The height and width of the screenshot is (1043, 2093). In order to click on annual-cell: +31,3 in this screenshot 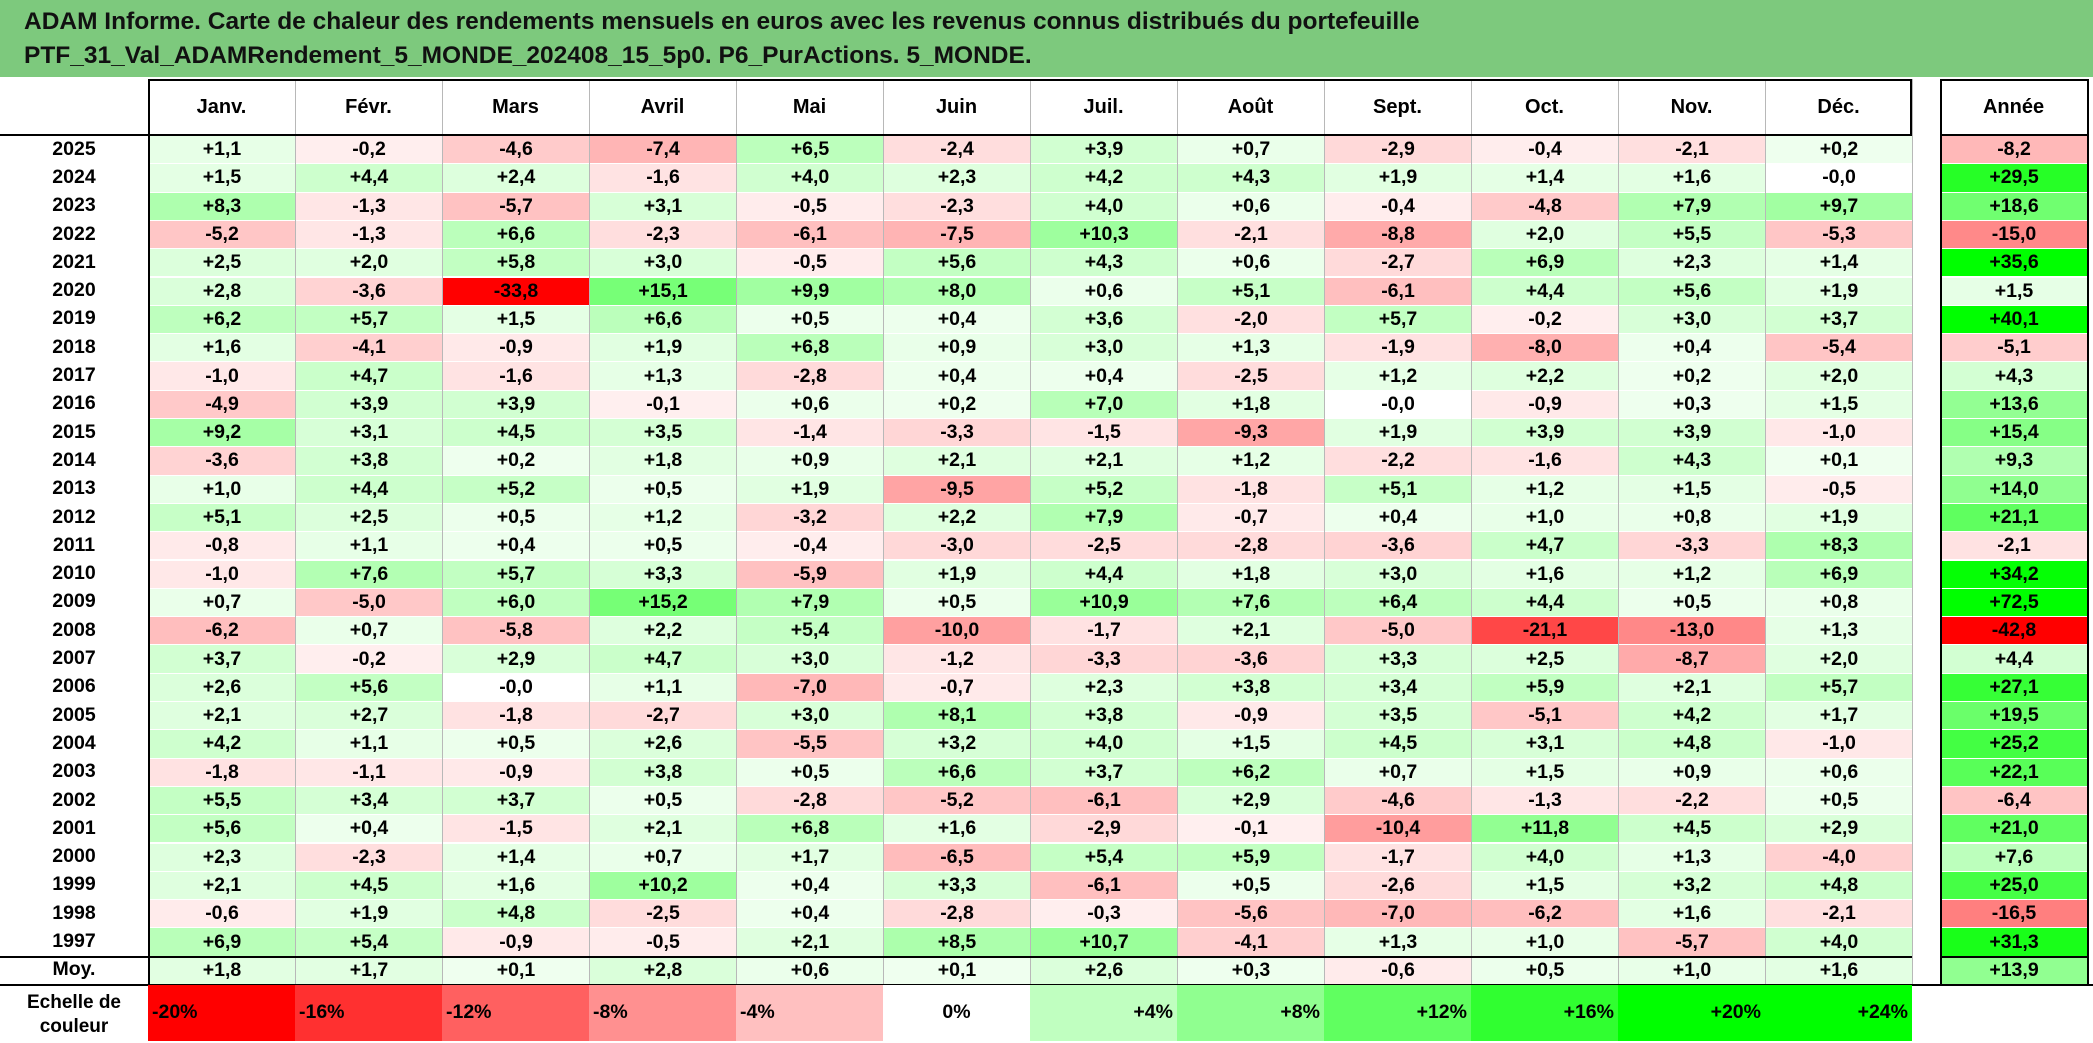, I will do `click(2014, 942)`.